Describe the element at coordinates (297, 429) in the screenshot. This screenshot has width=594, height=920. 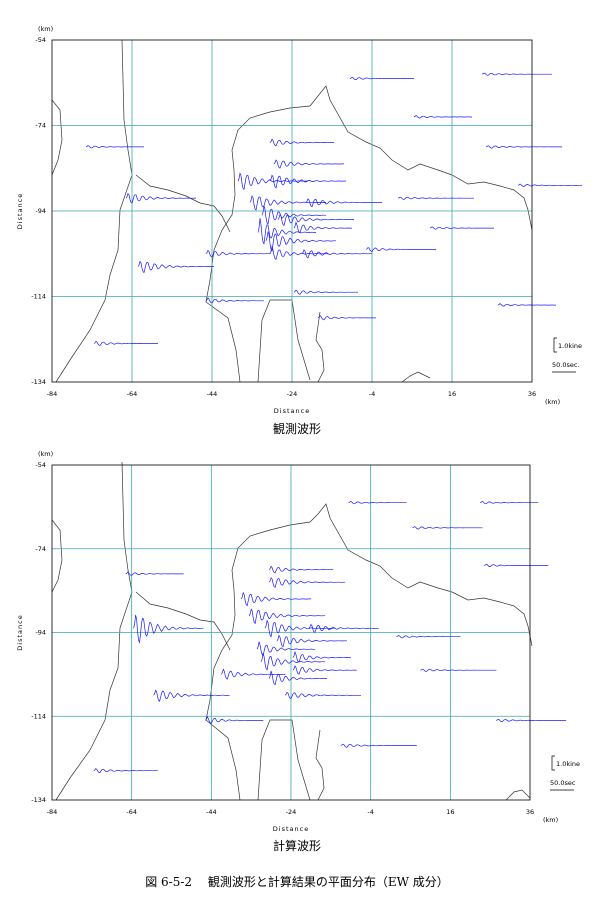
I see `panel-title-observed: 観測波形` at that location.